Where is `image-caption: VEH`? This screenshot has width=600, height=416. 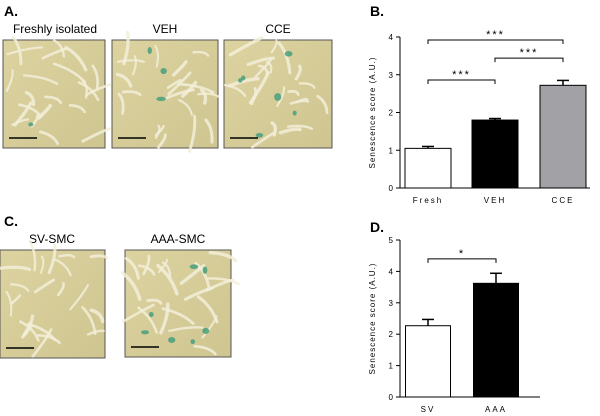
image-caption: VEH is located at coordinates (165, 29).